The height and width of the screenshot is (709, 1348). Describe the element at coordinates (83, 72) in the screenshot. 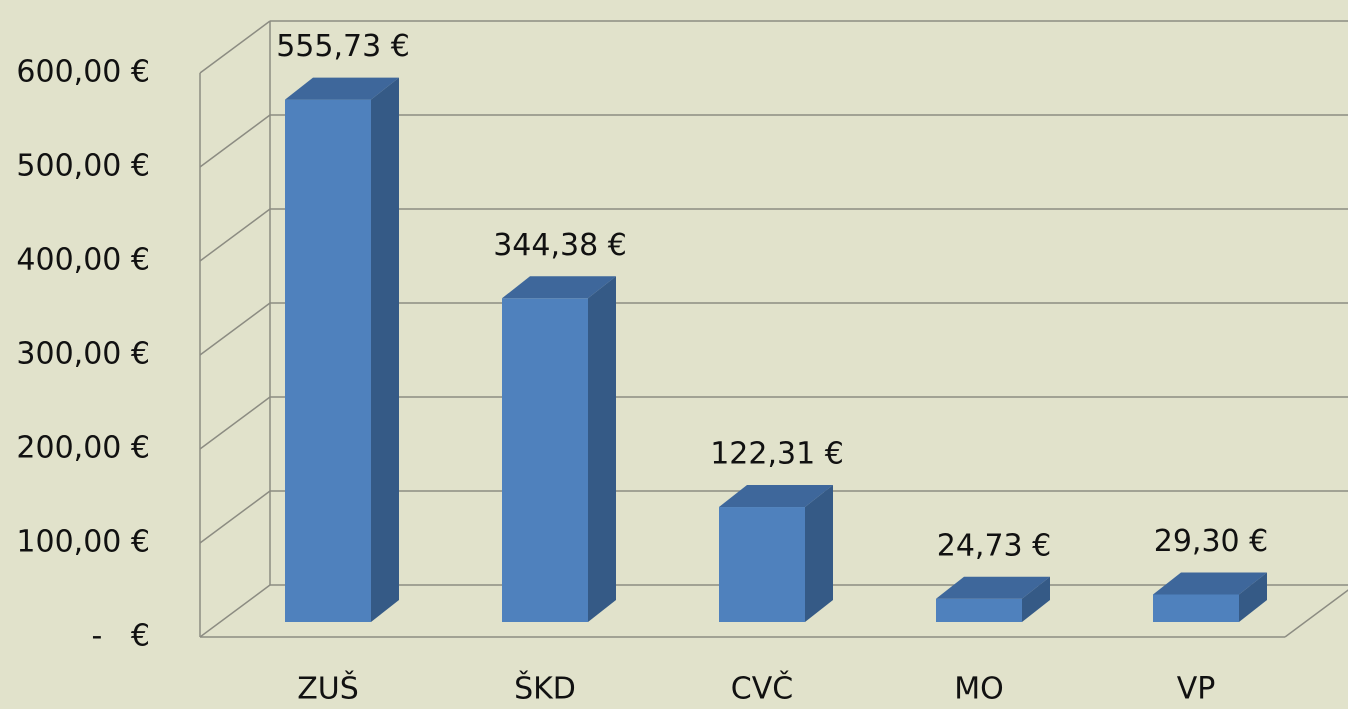

I see `y-tick-label: 600,00 €` at that location.